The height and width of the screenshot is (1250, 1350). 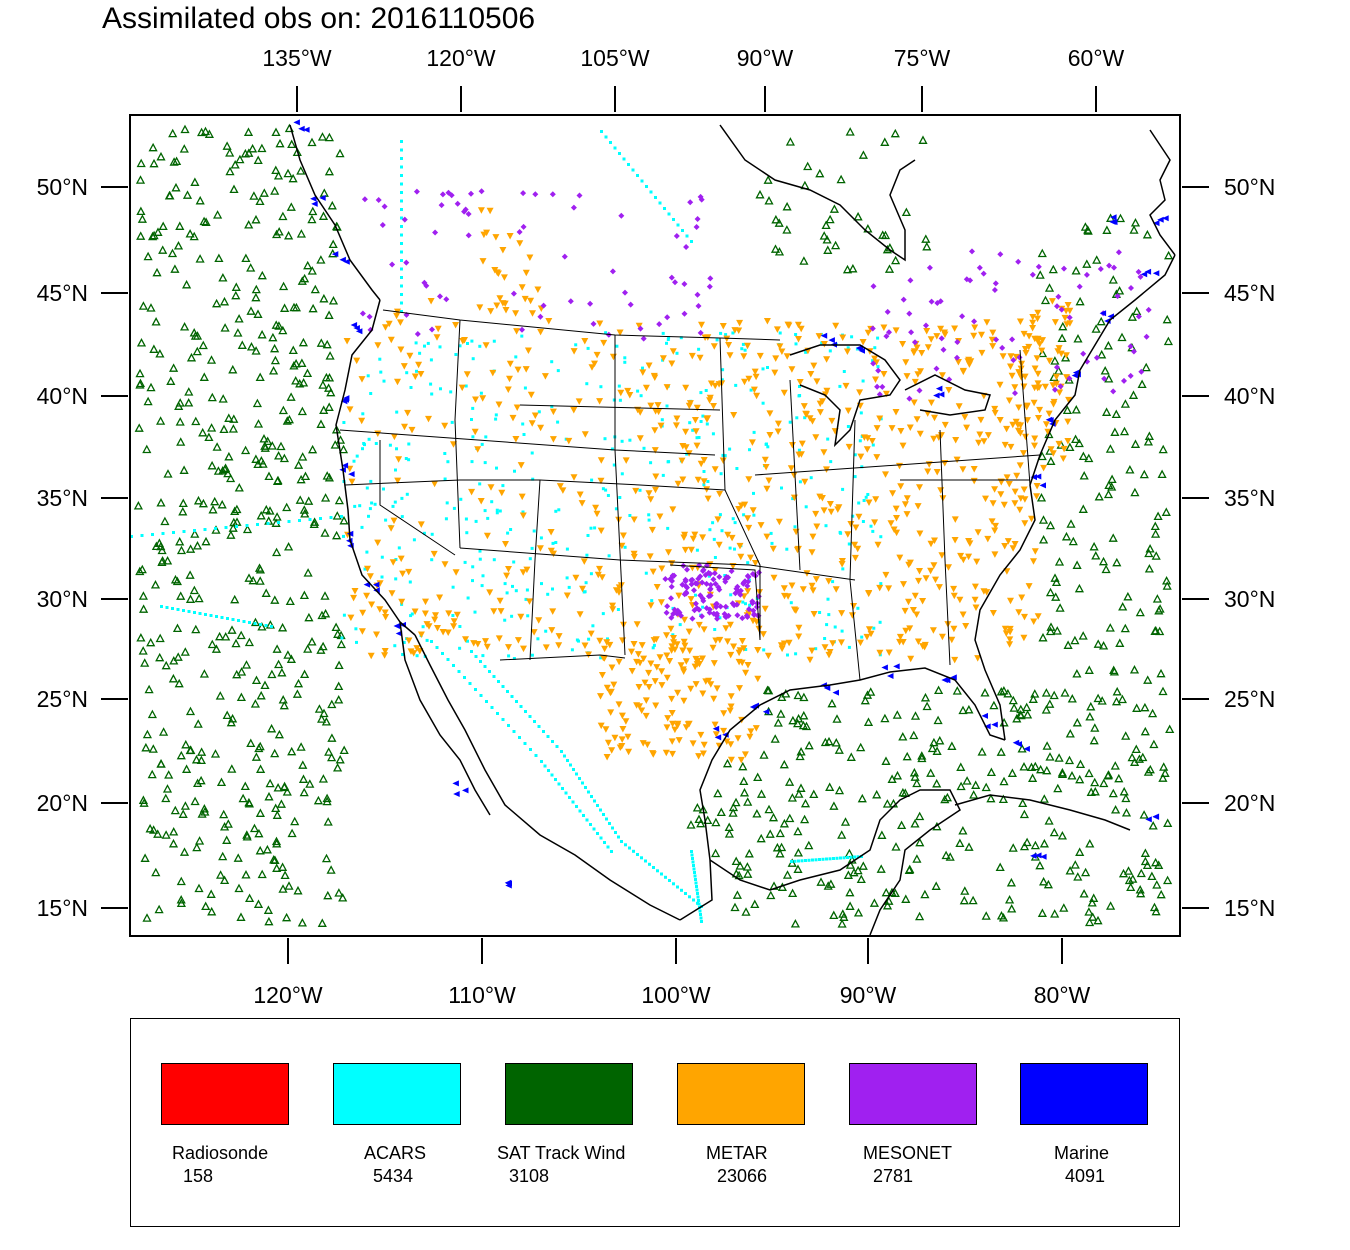 I want to click on right-lat-label: 50°N, so click(x=1249, y=187).